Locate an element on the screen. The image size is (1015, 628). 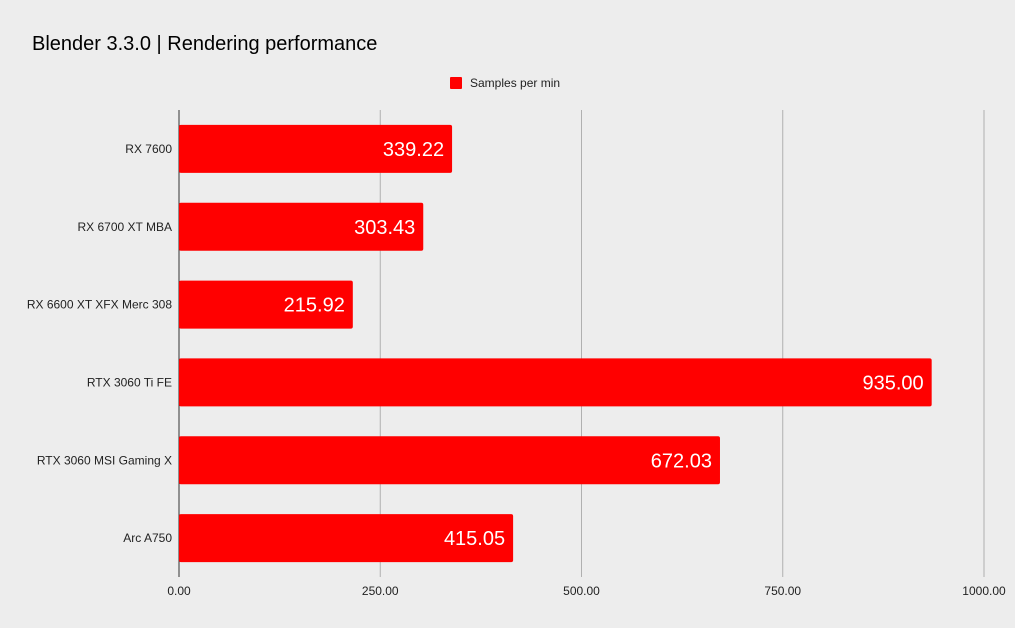
data-label: 215.92 is located at coordinates (314, 306).